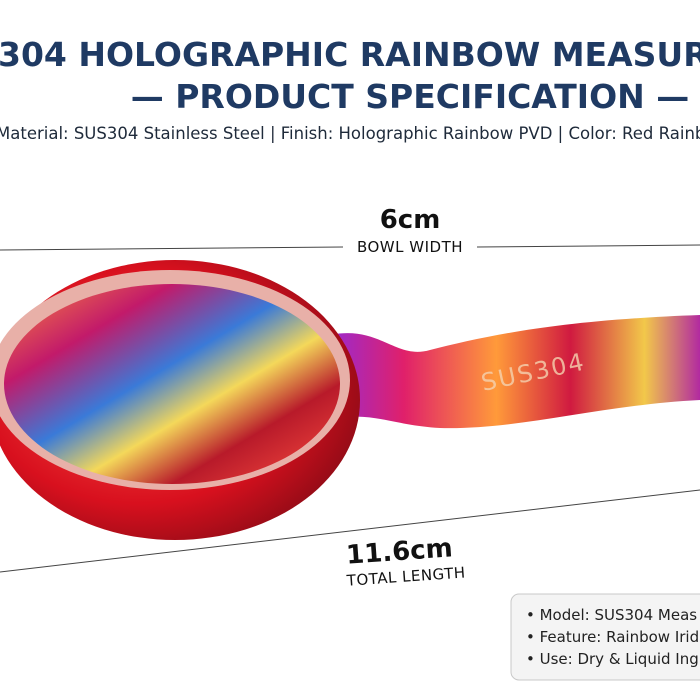 This screenshot has height=700, width=700. I want to click on info-line: • Feature: Rainbow Irid, so click(612, 637).